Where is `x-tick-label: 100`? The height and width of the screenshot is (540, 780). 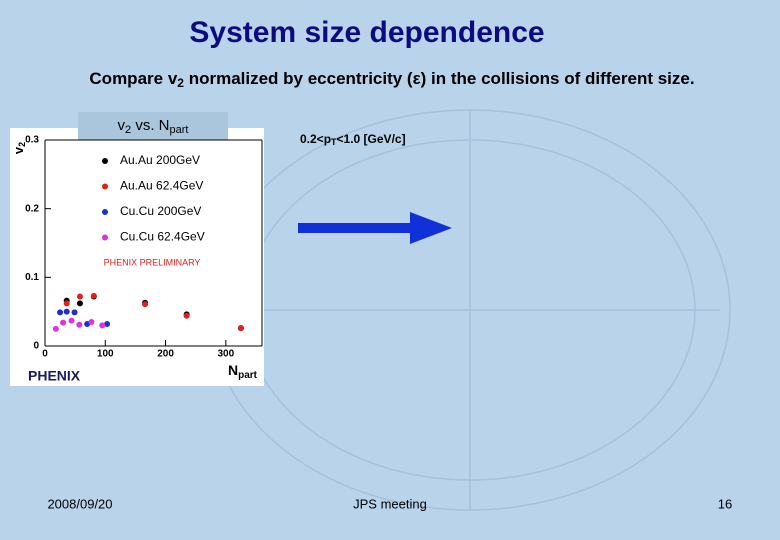
x-tick-label: 100 is located at coordinates (105, 354).